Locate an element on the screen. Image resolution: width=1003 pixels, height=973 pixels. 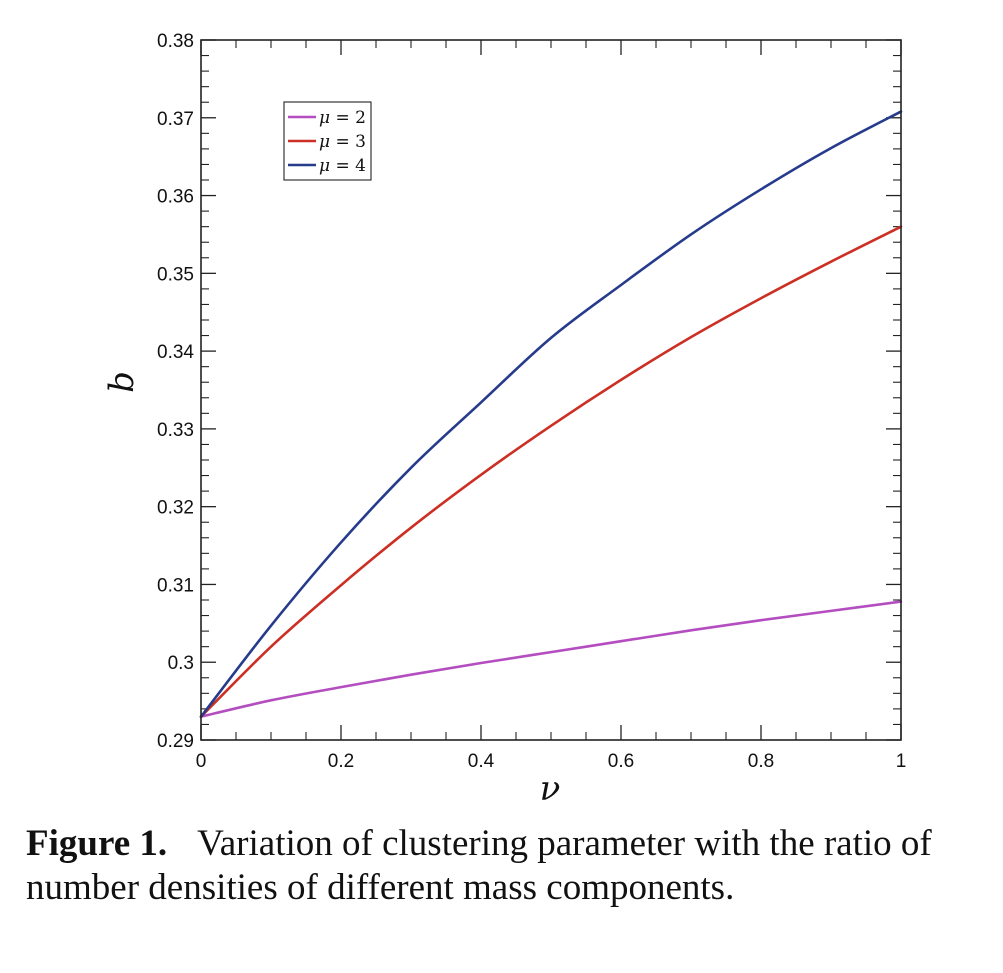
legend: μ = 2 μ = 3 μ = 4 is located at coordinates (327, 141).